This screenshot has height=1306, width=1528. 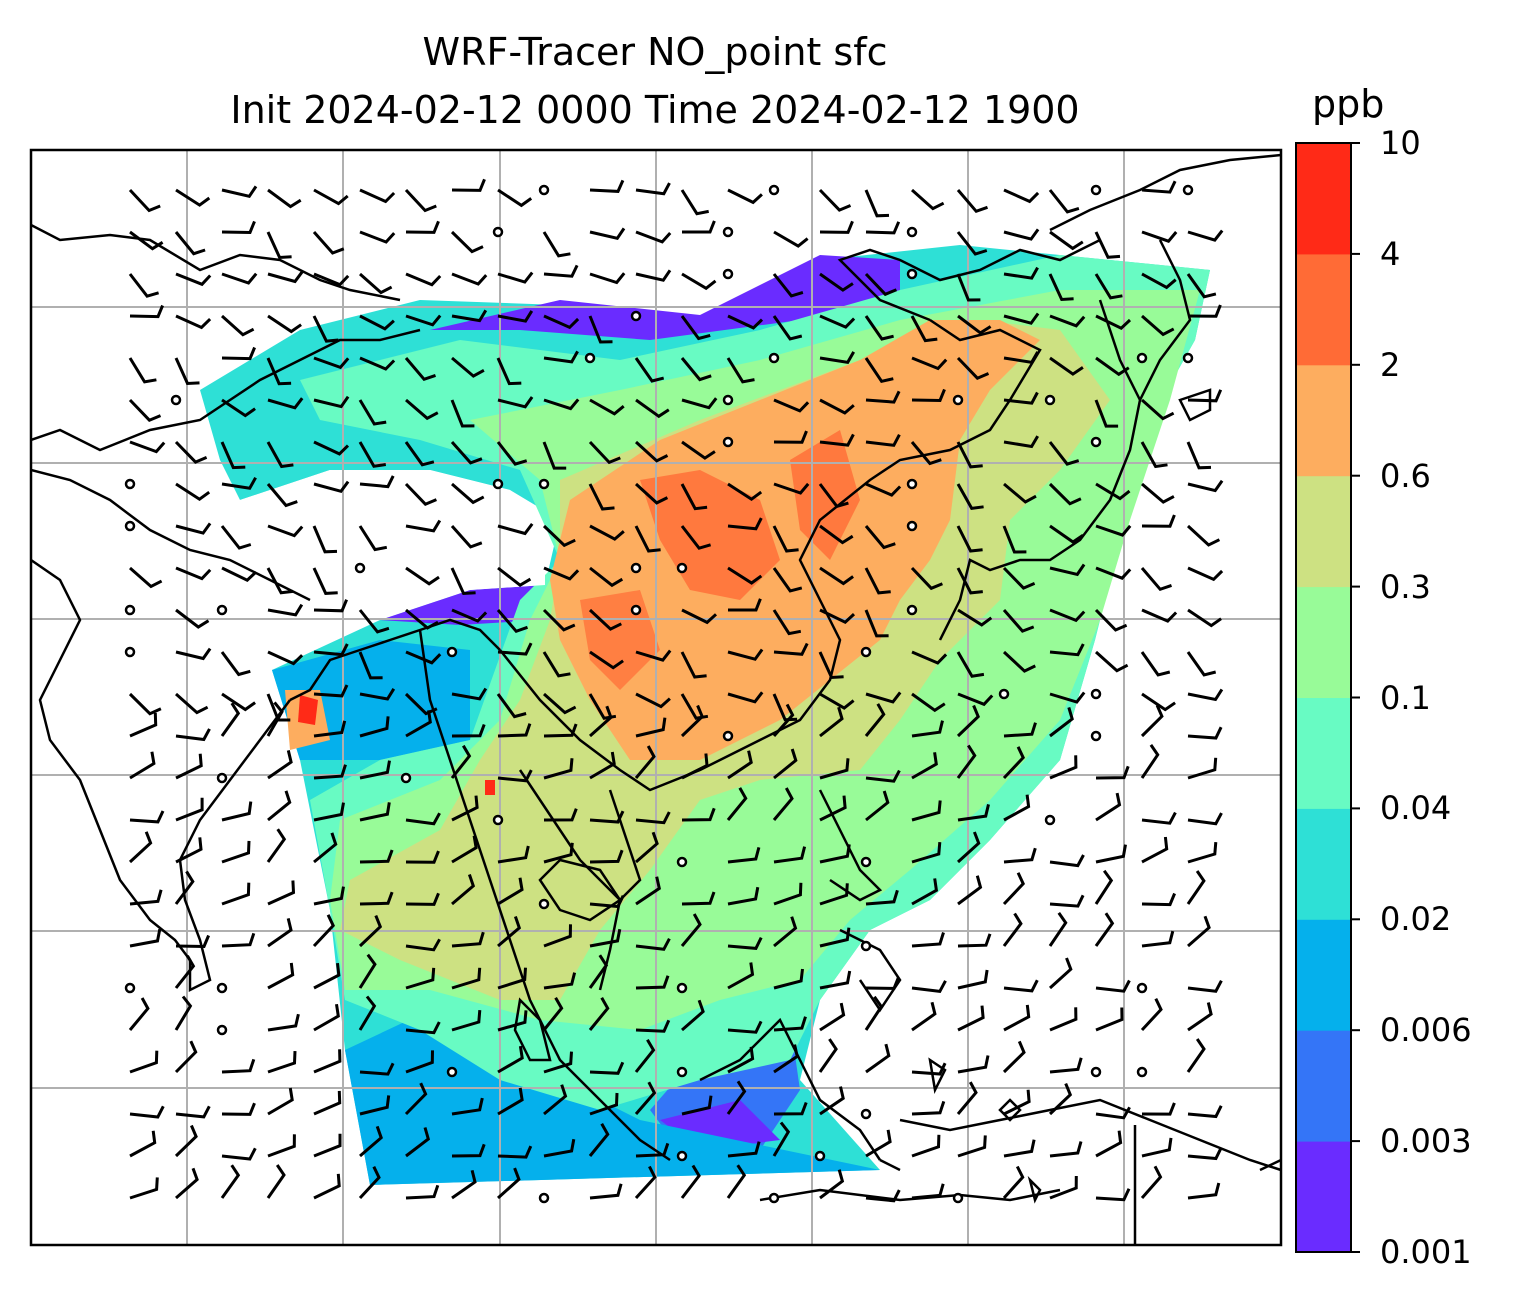 What do you see at coordinates (1323, 1197) in the screenshot?
I see `colorbar-segment` at bounding box center [1323, 1197].